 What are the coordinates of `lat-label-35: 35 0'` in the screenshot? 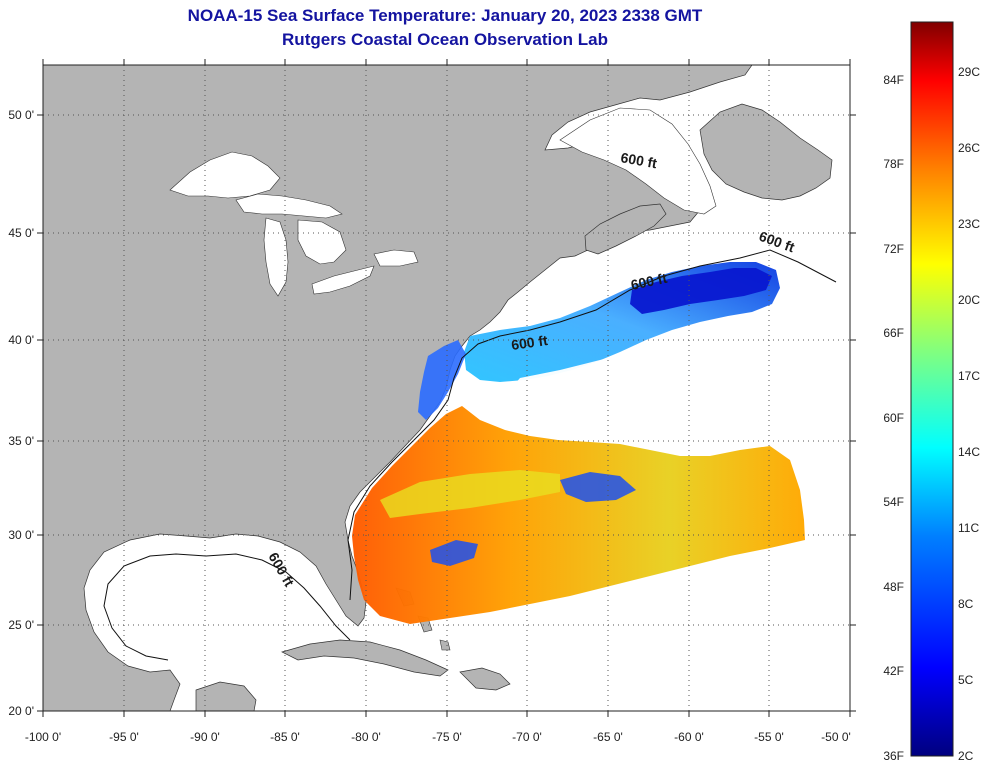 It's located at (21, 441).